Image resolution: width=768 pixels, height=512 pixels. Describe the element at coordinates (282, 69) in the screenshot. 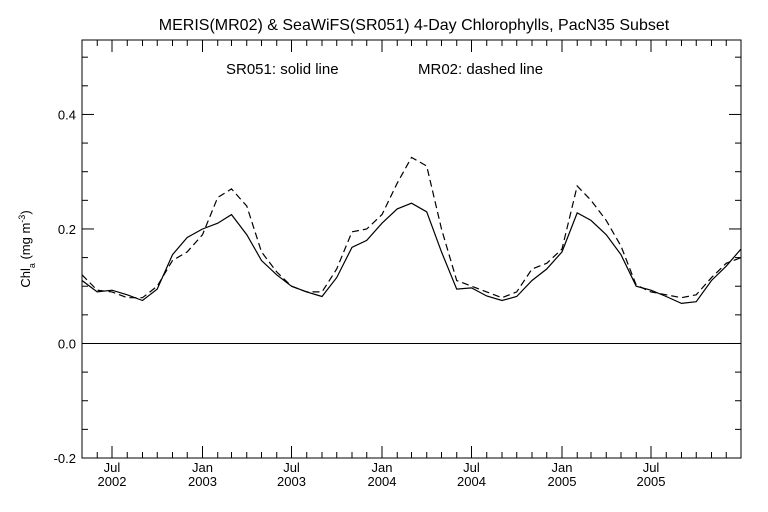

I see `series-annotation-solid: SR051: solid line` at that location.